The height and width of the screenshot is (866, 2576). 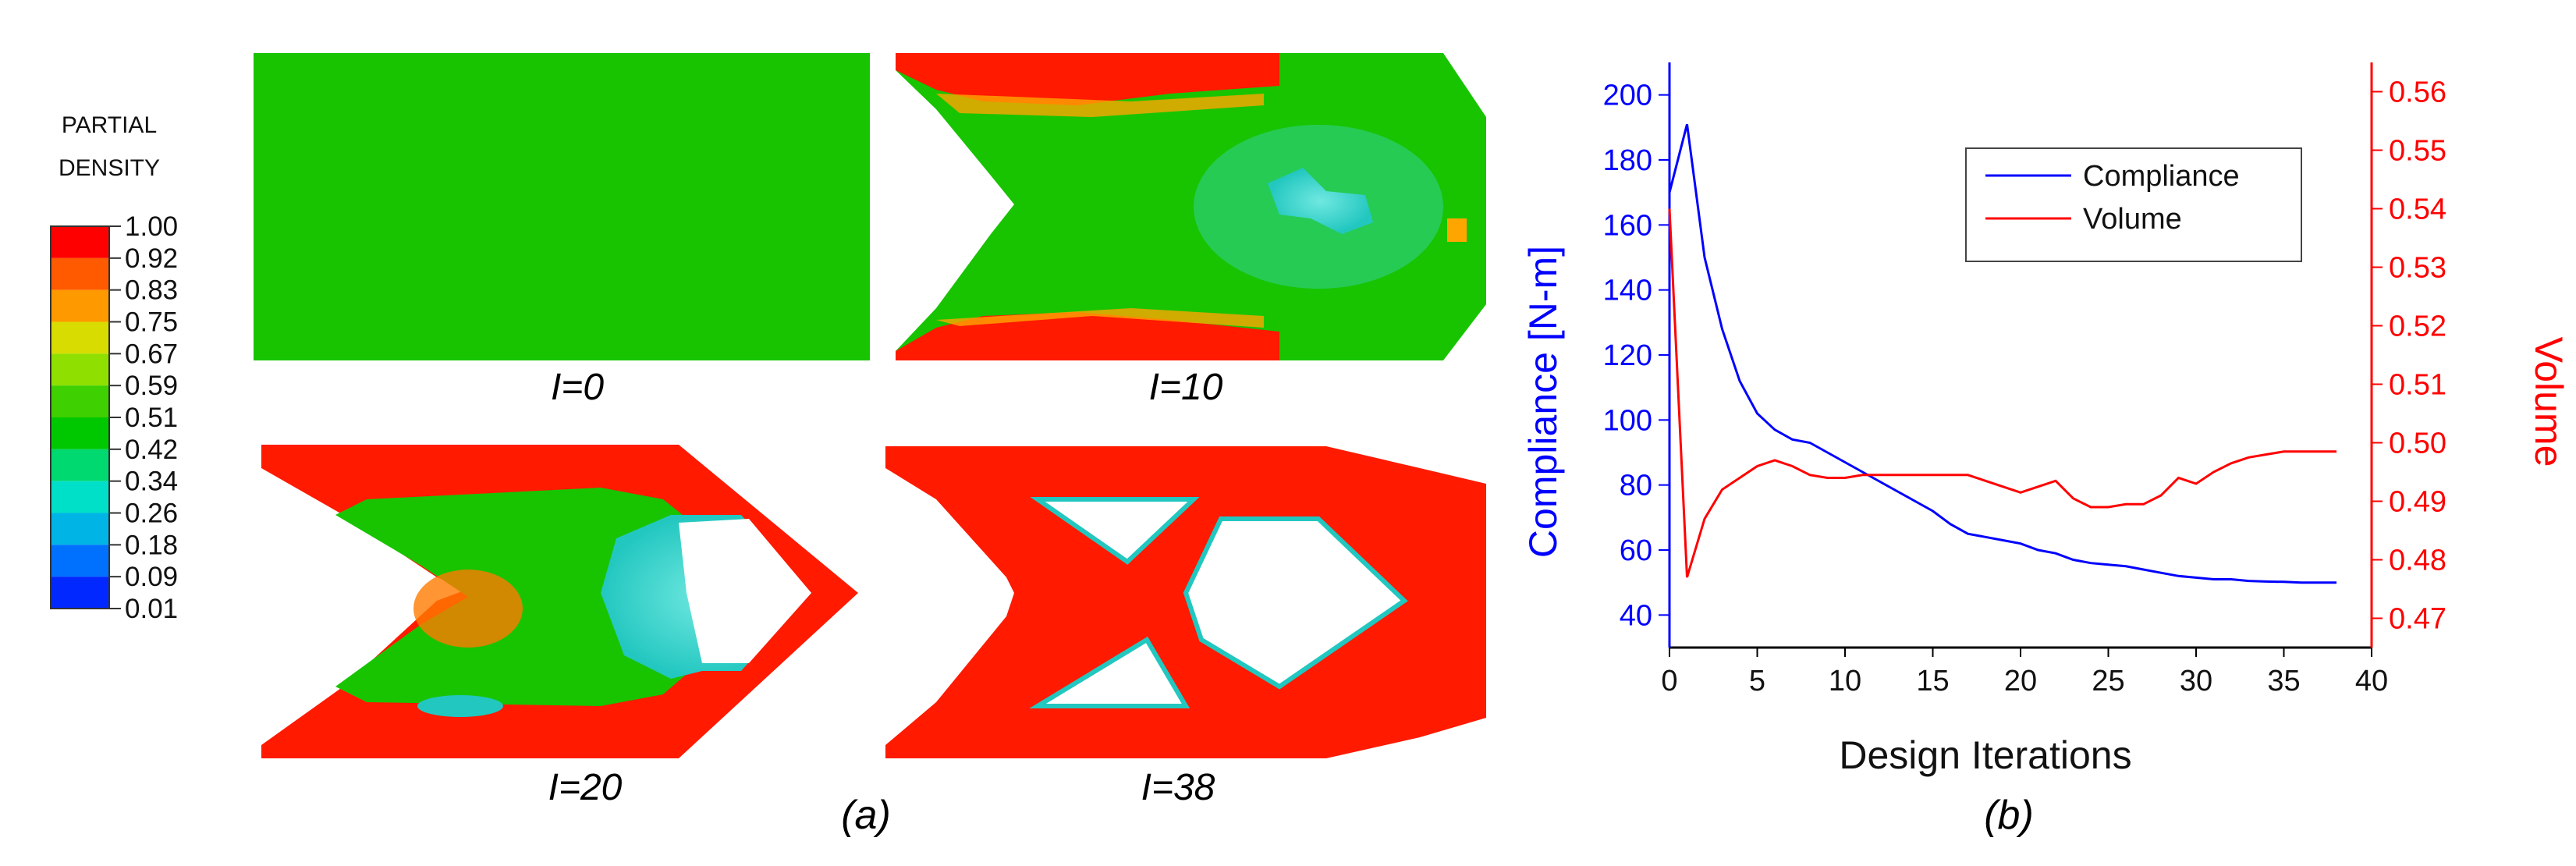 I want to click on snapshot-i10, so click(x=1191, y=206).